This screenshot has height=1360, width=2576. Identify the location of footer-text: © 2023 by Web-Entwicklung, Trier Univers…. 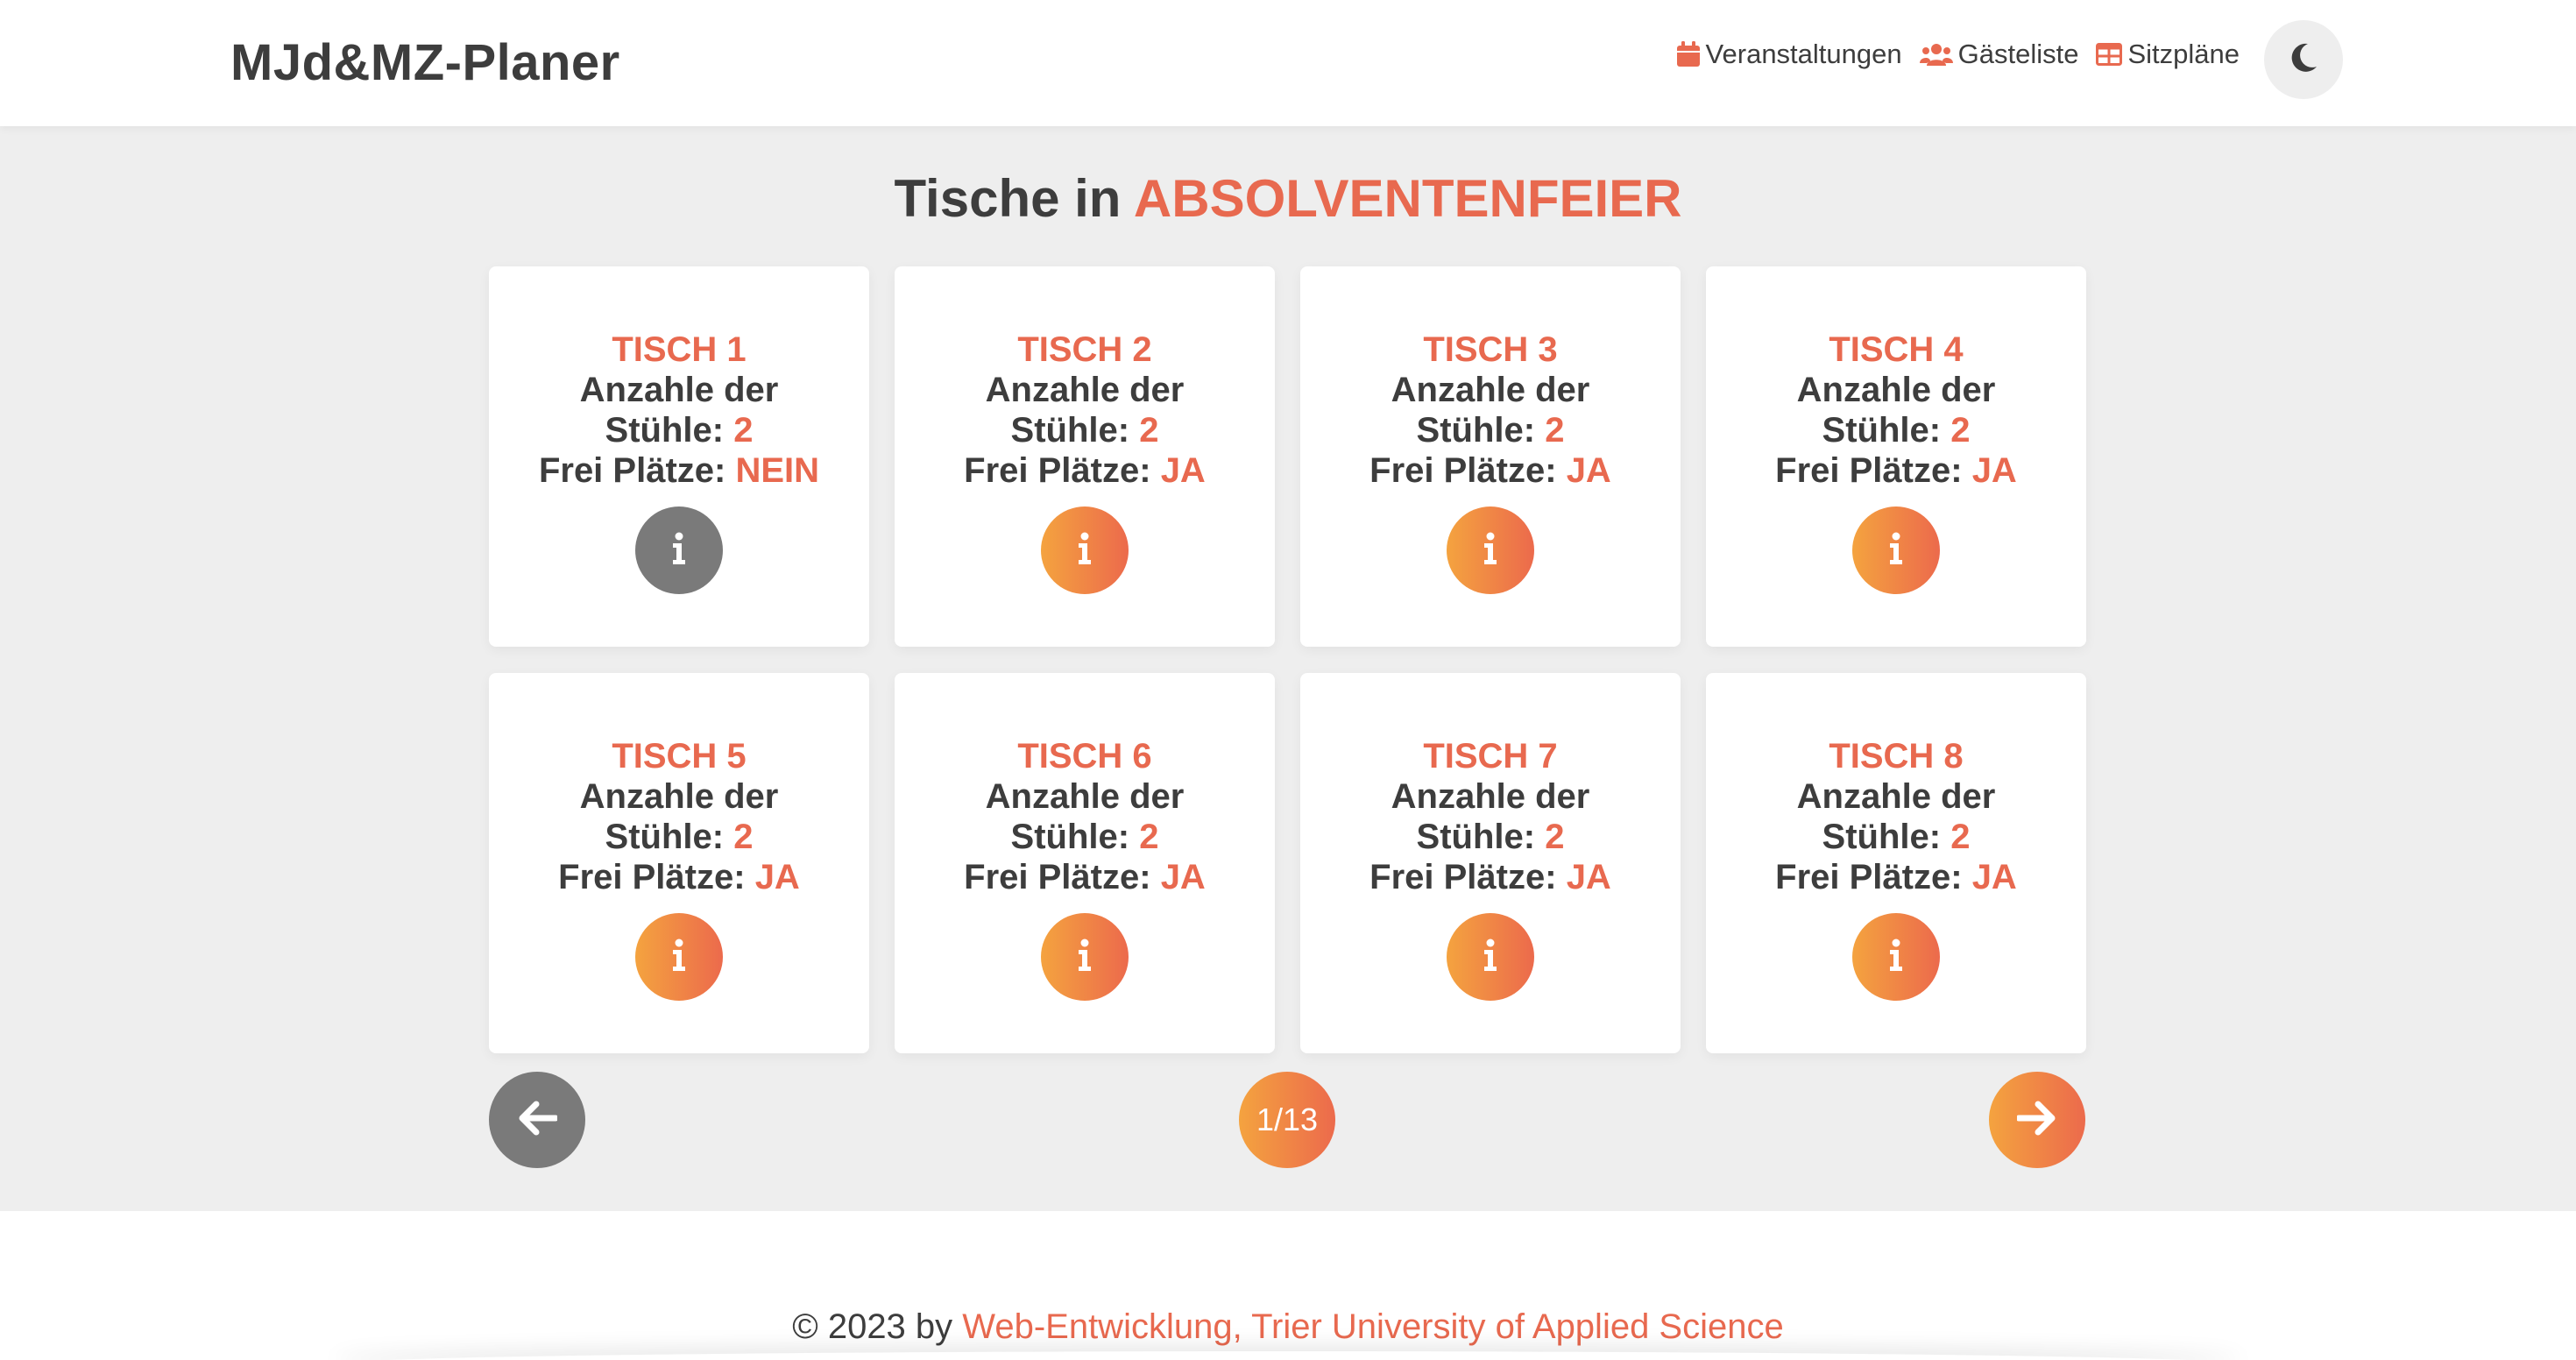
(1288, 1327).